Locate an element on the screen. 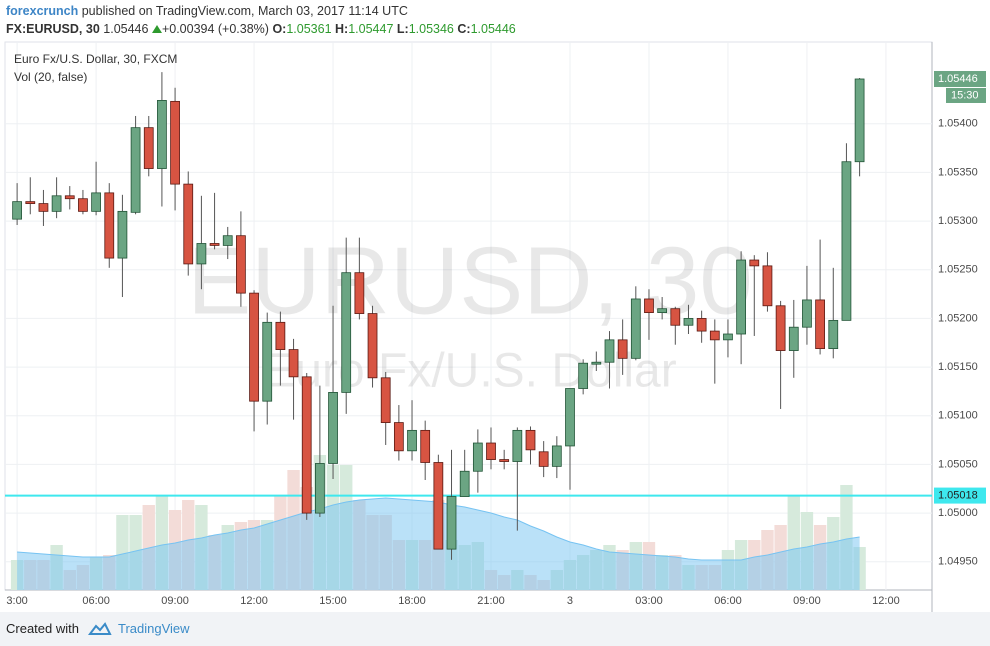 This screenshot has width=990, height=646. change: +0.00394 (+0.38%) is located at coordinates (215, 29).